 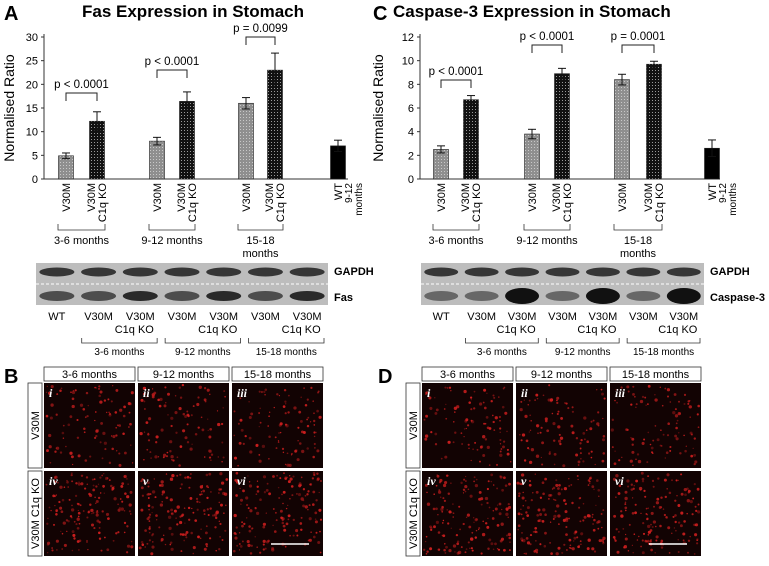 I want to click on y-tick-label: 12, so click(x=408, y=38).